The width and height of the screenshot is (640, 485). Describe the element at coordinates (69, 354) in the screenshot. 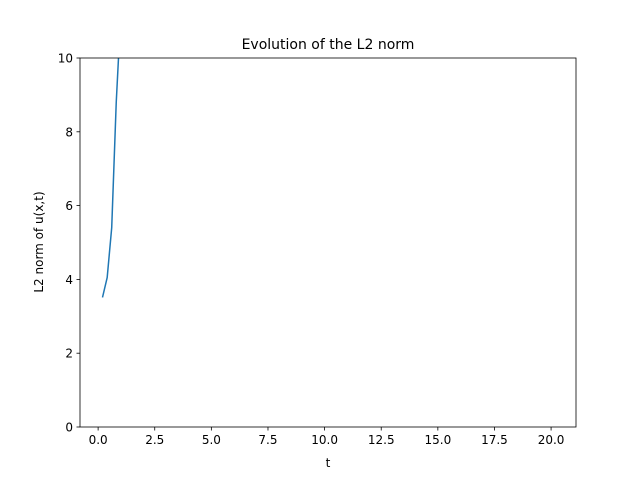

I see `y-tick-label: 2` at that location.